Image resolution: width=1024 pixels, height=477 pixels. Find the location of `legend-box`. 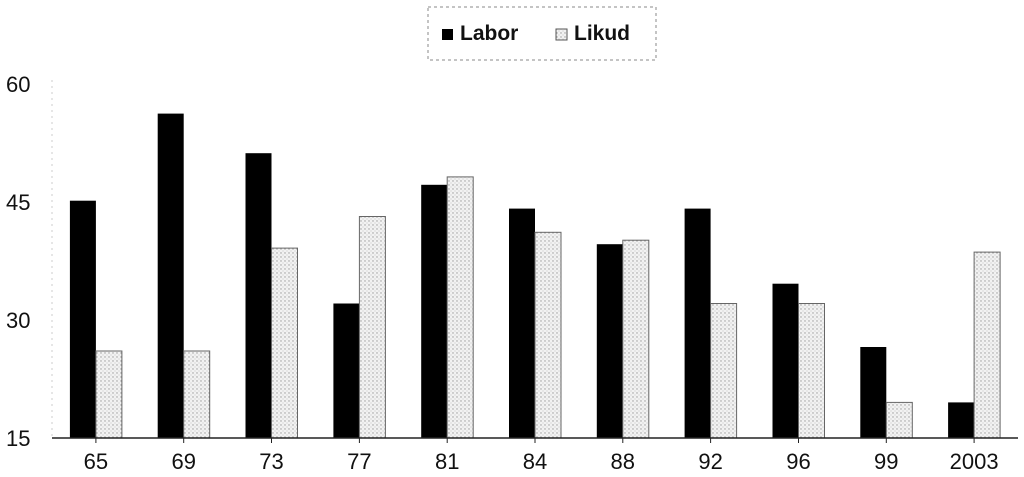

legend-box is located at coordinates (542, 33).